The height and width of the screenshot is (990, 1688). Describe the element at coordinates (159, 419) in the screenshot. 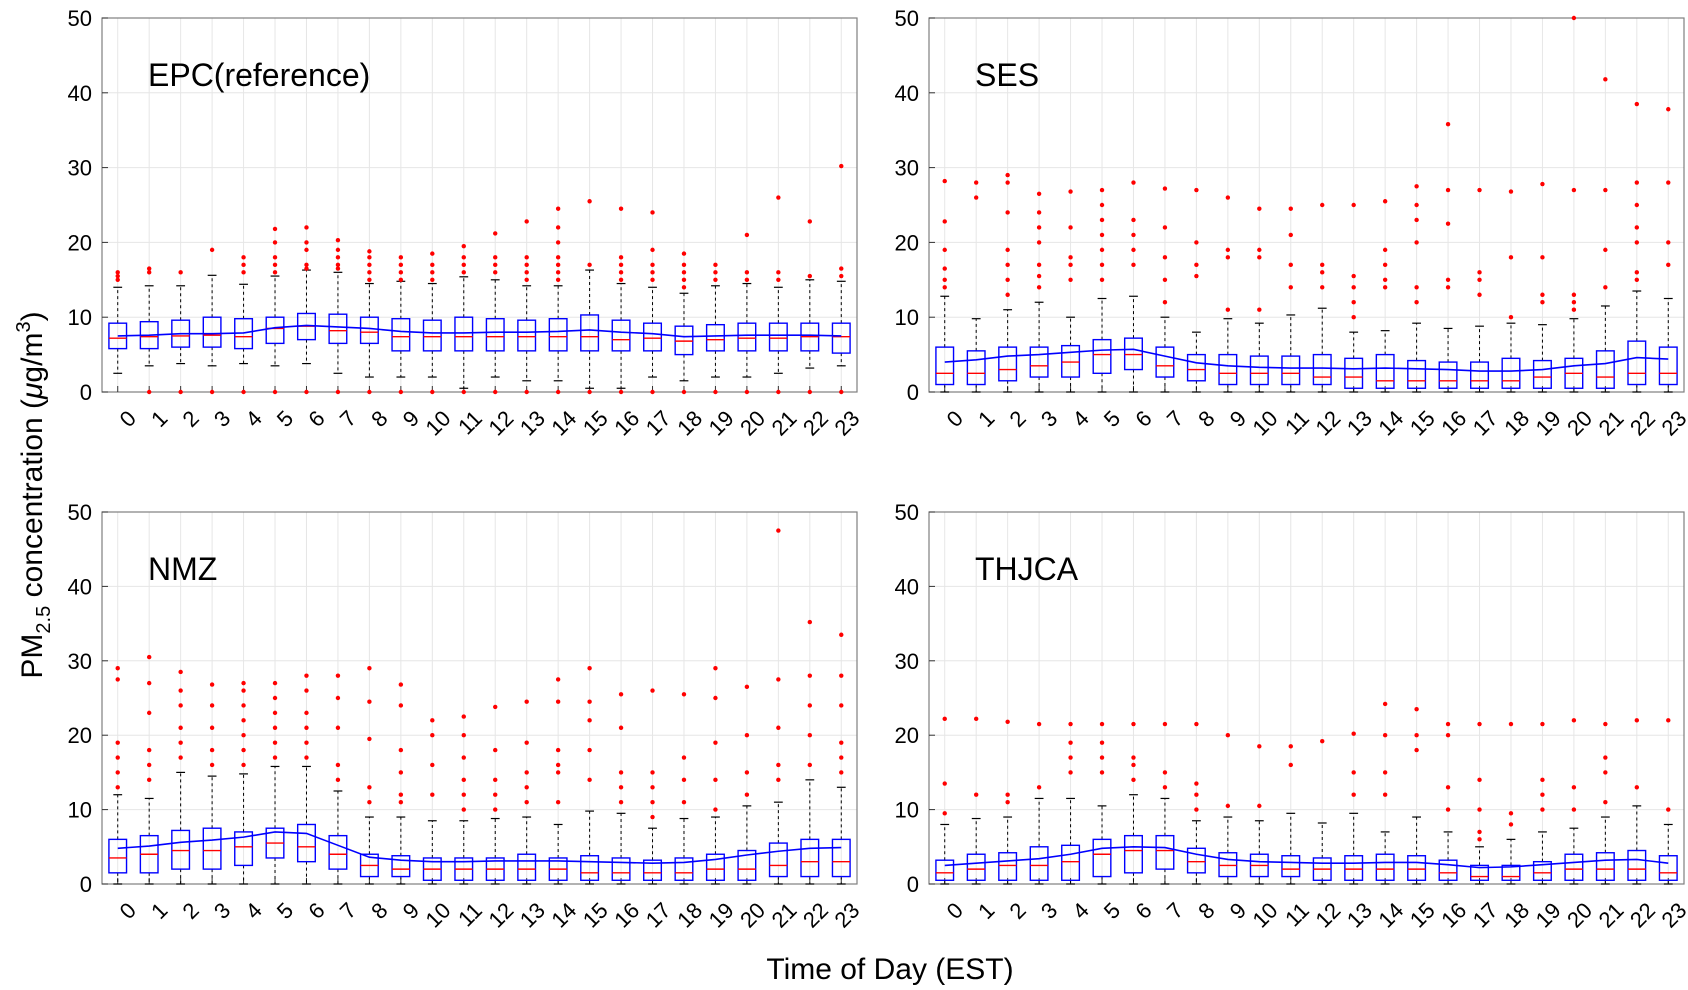

I see `x-tick-label: 1` at that location.